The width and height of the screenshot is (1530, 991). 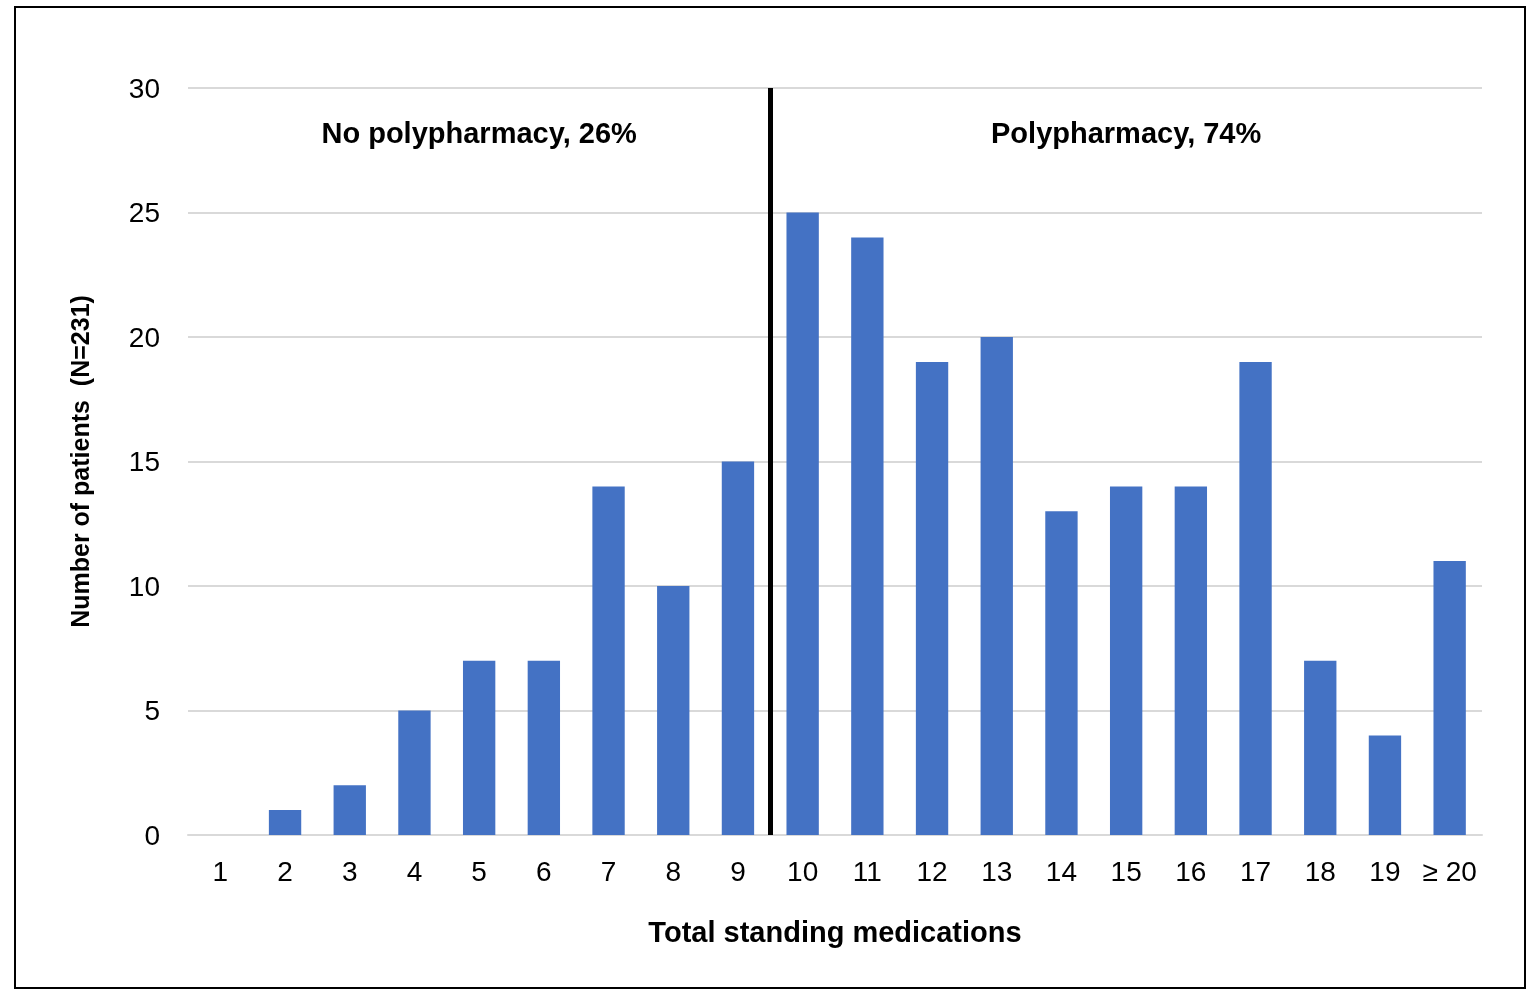 What do you see at coordinates (608, 871) in the screenshot?
I see `x-tick-label: 7` at bounding box center [608, 871].